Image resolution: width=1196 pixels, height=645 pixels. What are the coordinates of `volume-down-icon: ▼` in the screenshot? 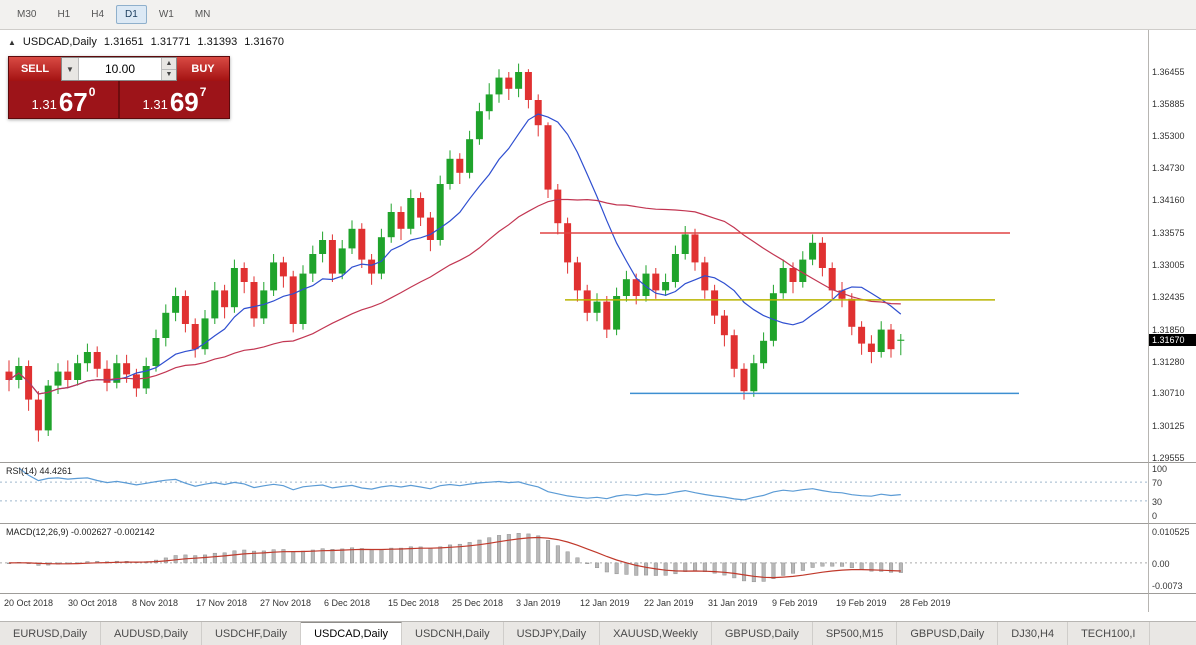 It's located at (169, 74).